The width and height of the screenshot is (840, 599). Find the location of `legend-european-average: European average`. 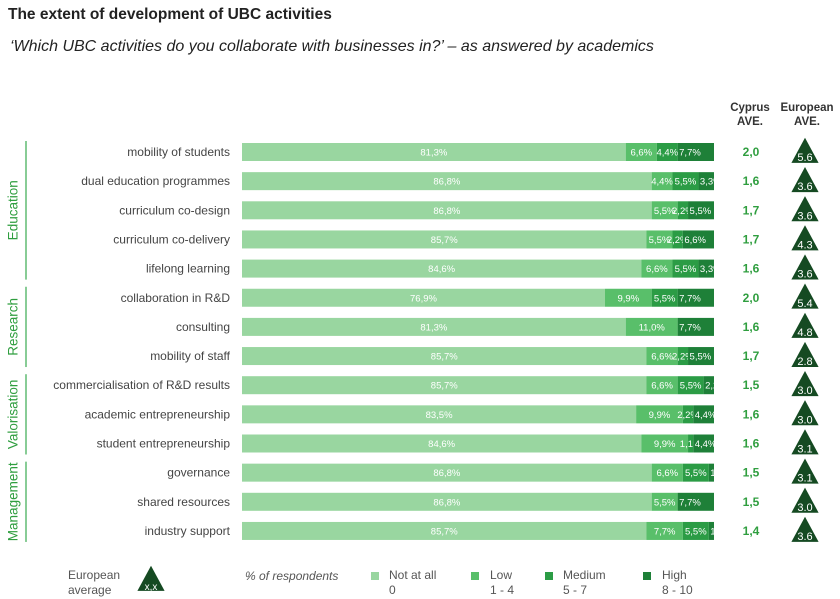

legend-european-average: European average is located at coordinates (94, 583).